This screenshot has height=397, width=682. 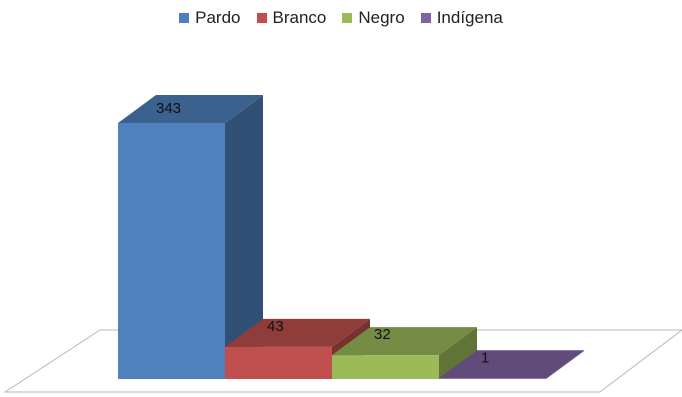 What do you see at coordinates (261, 18) in the screenshot?
I see `legend-swatch-branco` at bounding box center [261, 18].